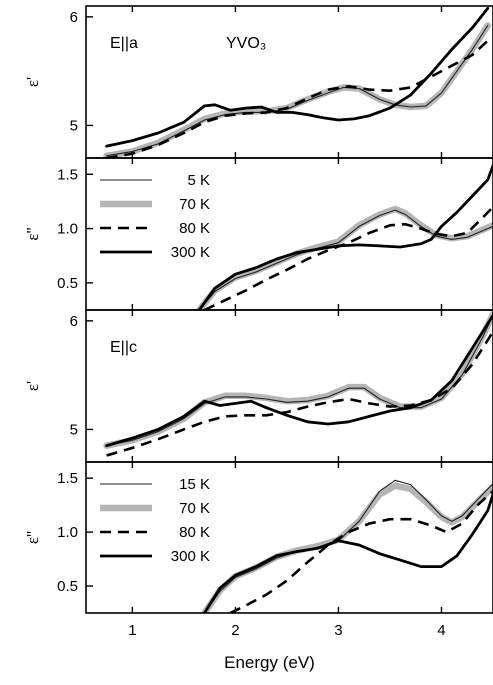 The image size is (493, 685). I want to click on legend-label: 5 K, so click(198, 180).